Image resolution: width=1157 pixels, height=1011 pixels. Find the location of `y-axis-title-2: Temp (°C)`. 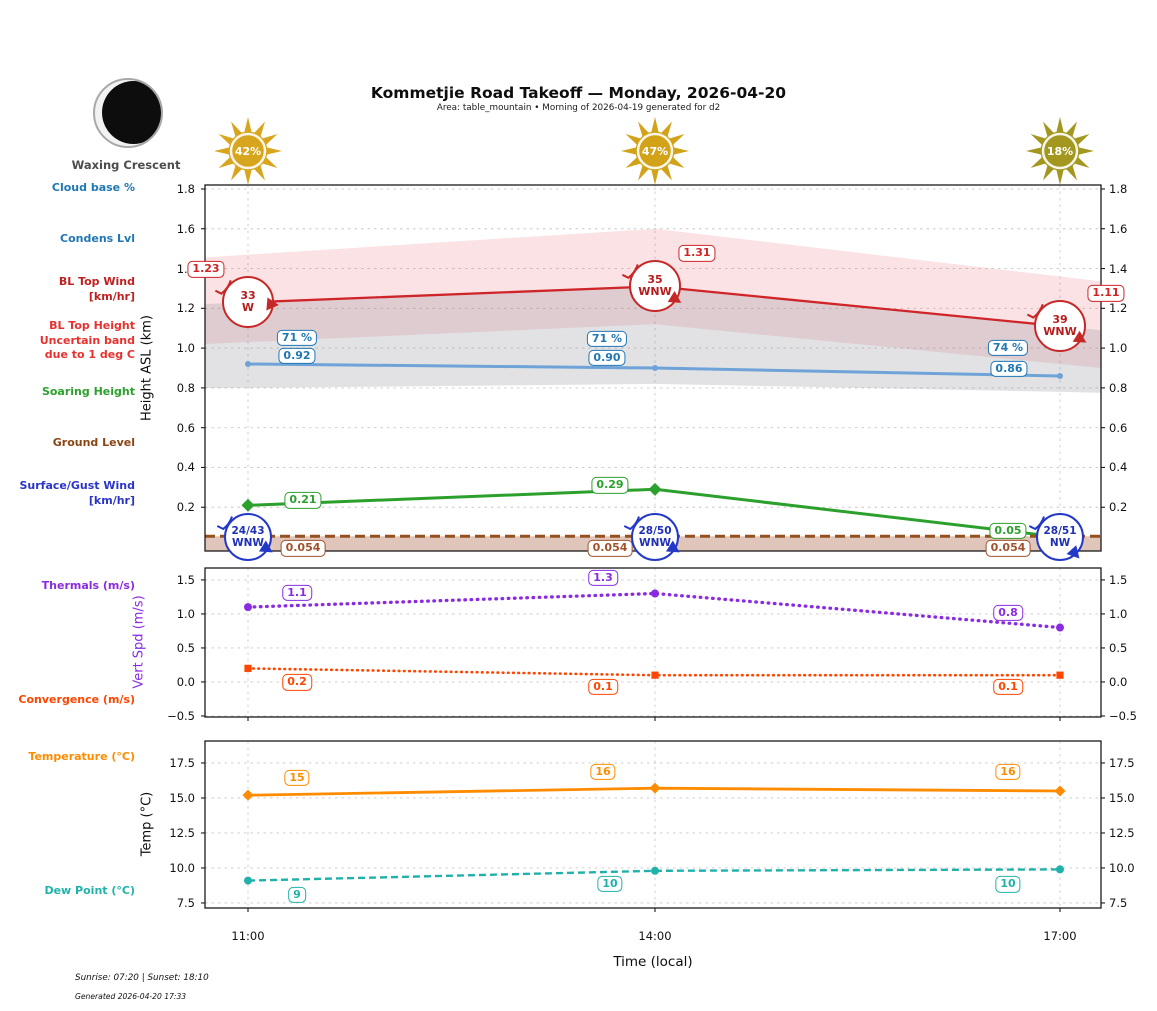

y-axis-title-2: Temp (°C) is located at coordinates (147, 824).